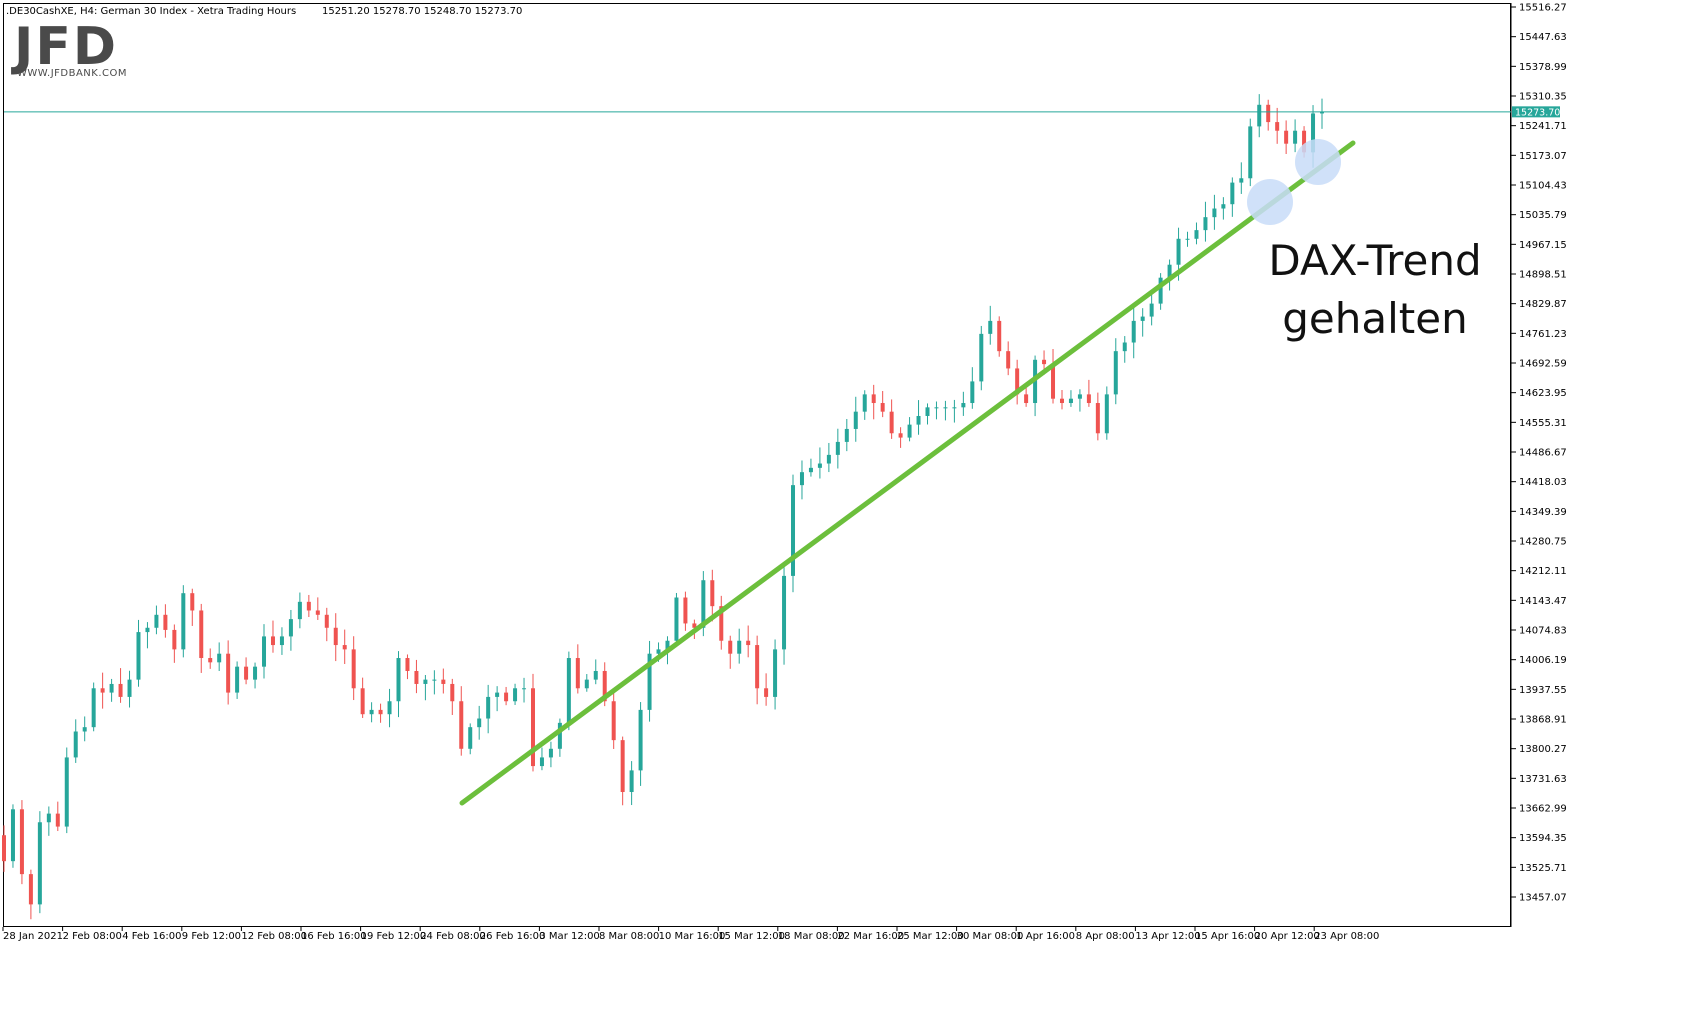 This screenshot has width=1693, height=1020. What do you see at coordinates (1045, 936) in the screenshot?
I see `time-tick-label: 1 Apr 16:00` at bounding box center [1045, 936].